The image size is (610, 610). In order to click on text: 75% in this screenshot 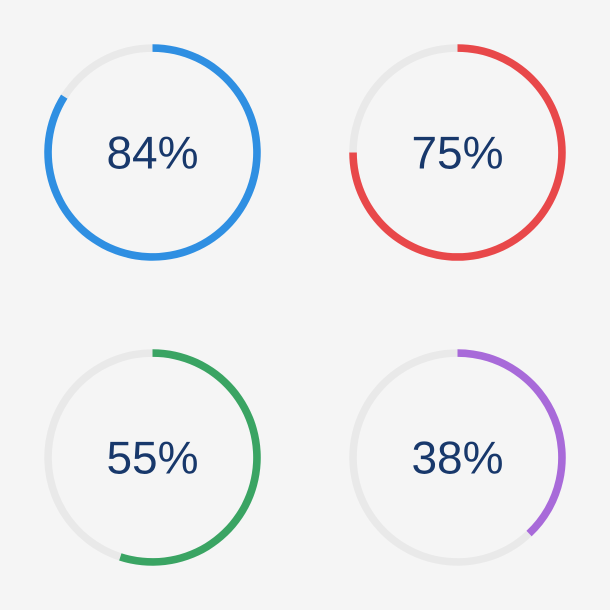, I will do `click(457, 152)`.